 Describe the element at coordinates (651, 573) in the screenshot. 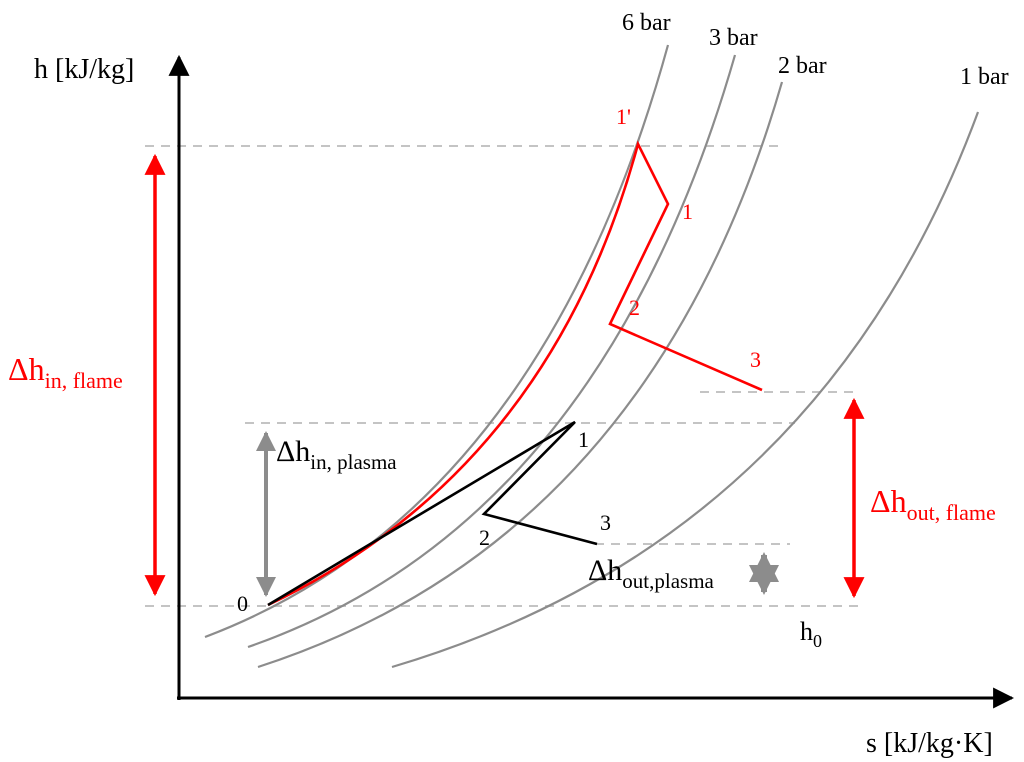

I see `dh-out-plasma-label: Δhout,plasma` at that location.